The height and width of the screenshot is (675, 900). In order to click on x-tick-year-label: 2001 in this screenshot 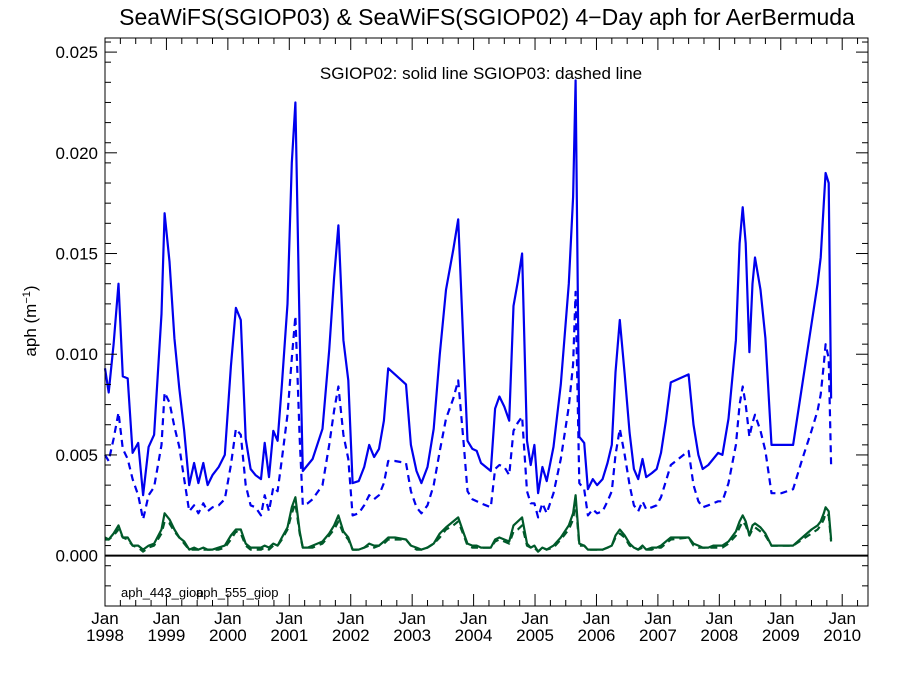, I will do `click(289, 635)`.